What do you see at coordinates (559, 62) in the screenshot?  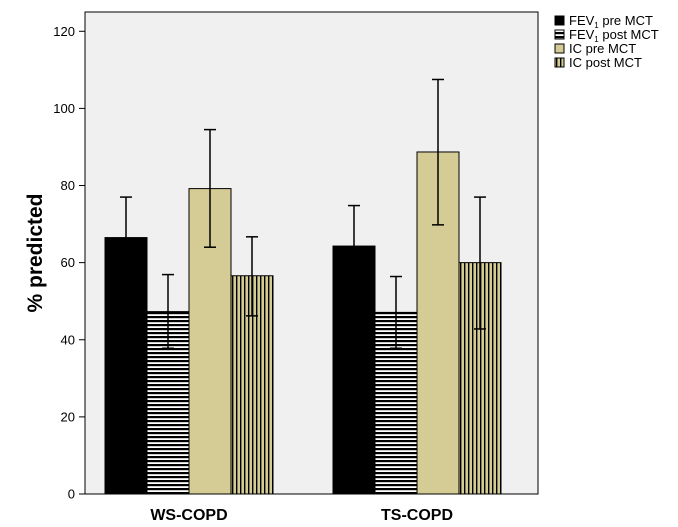 I see `legend-swatch-ic-post` at bounding box center [559, 62].